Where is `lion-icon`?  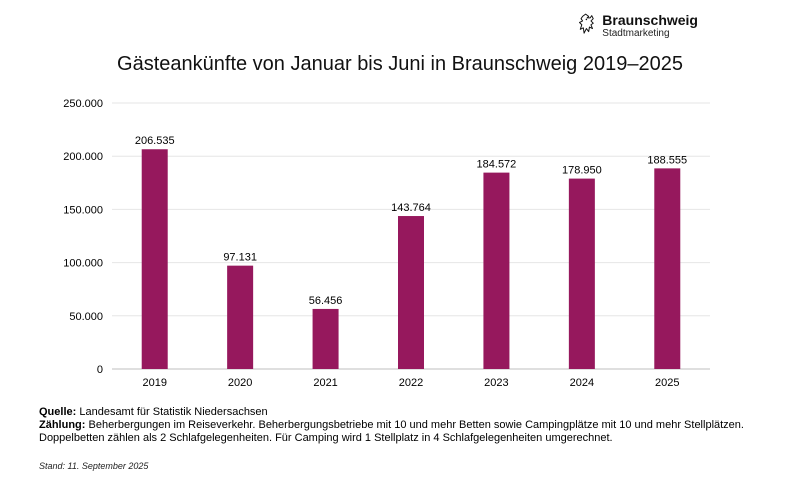
lion-icon is located at coordinates (586, 23).